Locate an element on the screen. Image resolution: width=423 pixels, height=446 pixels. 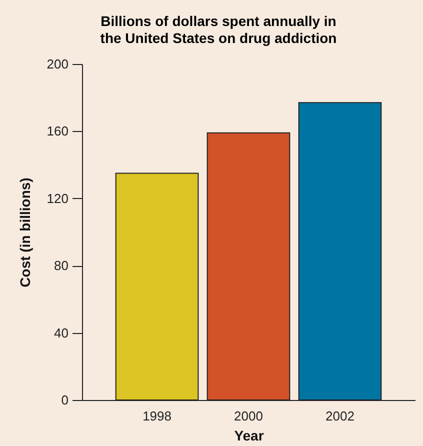
y-tick-label: 0 is located at coordinates (64, 400).